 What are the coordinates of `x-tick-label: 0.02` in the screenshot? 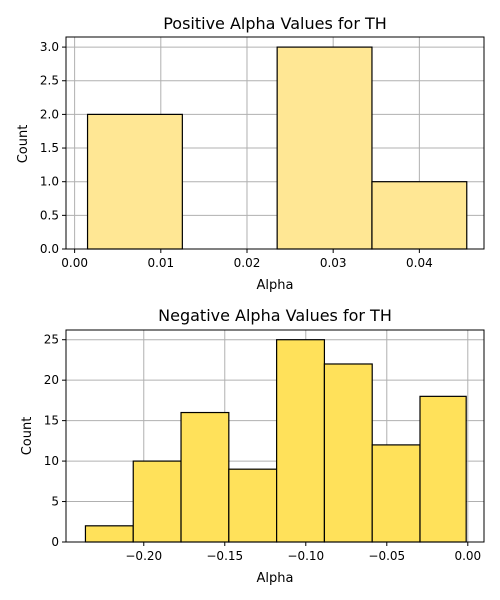 It's located at (247, 263).